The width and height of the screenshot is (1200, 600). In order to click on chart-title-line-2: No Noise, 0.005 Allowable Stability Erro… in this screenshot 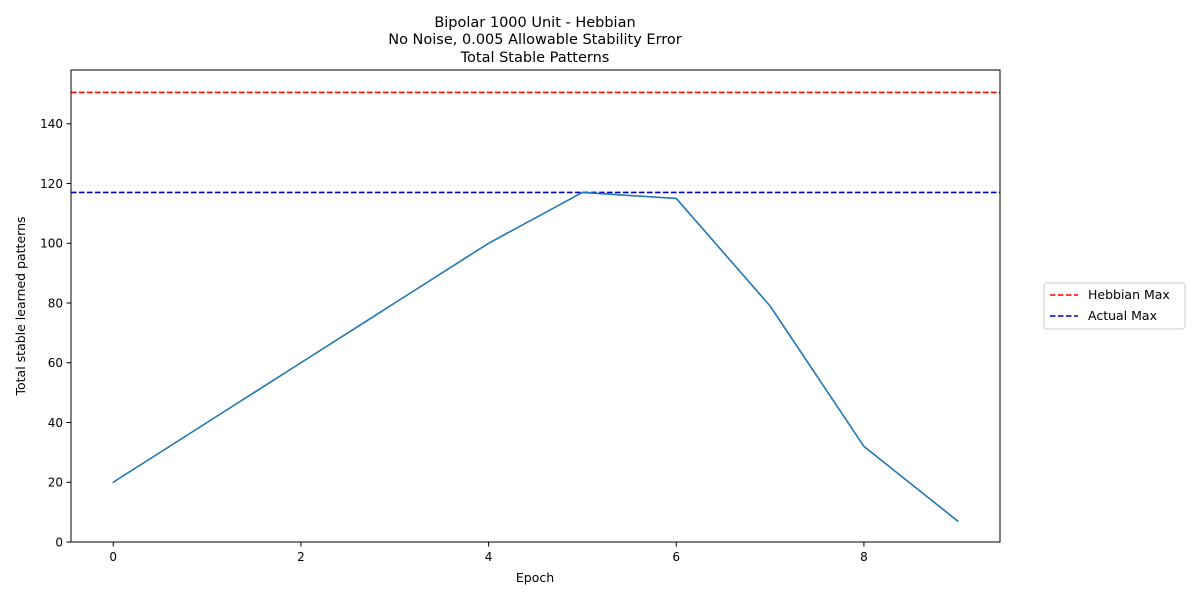, I will do `click(535, 40)`.